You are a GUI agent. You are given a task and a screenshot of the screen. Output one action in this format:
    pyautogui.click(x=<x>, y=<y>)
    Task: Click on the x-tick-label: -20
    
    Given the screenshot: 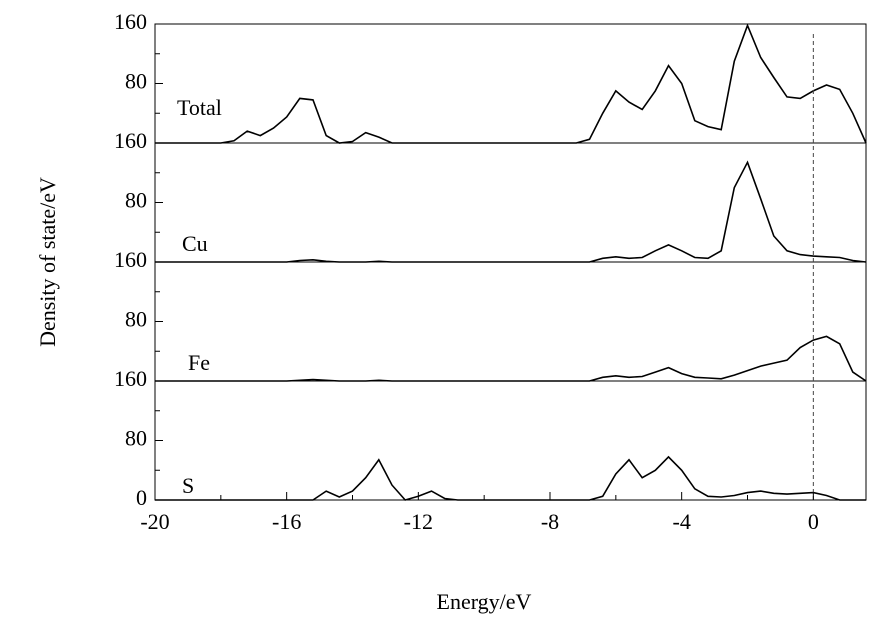 What is the action you would take?
    pyautogui.click(x=154, y=521)
    